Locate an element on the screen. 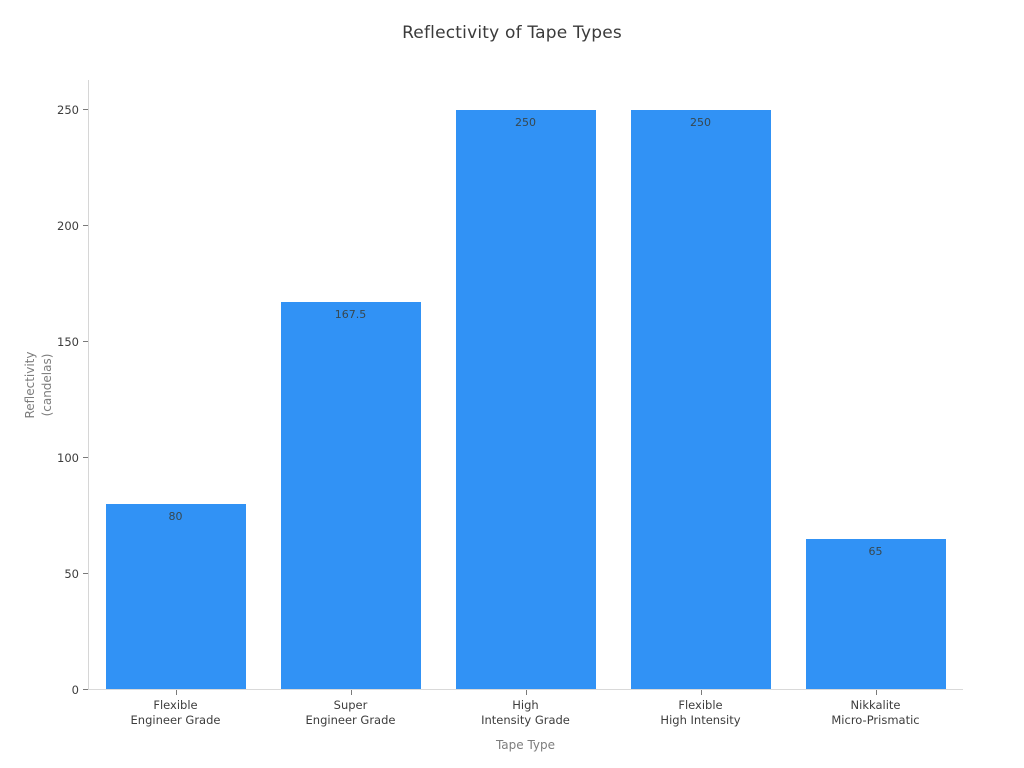  x-tick-label: Flexible Engineer Grade is located at coordinates (175, 712).